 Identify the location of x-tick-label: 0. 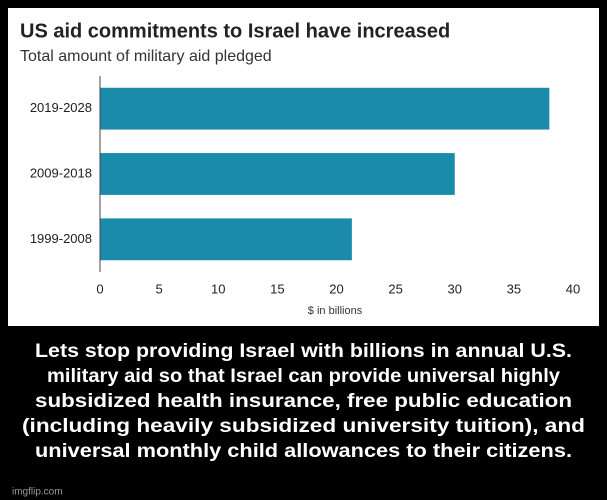
(99, 288).